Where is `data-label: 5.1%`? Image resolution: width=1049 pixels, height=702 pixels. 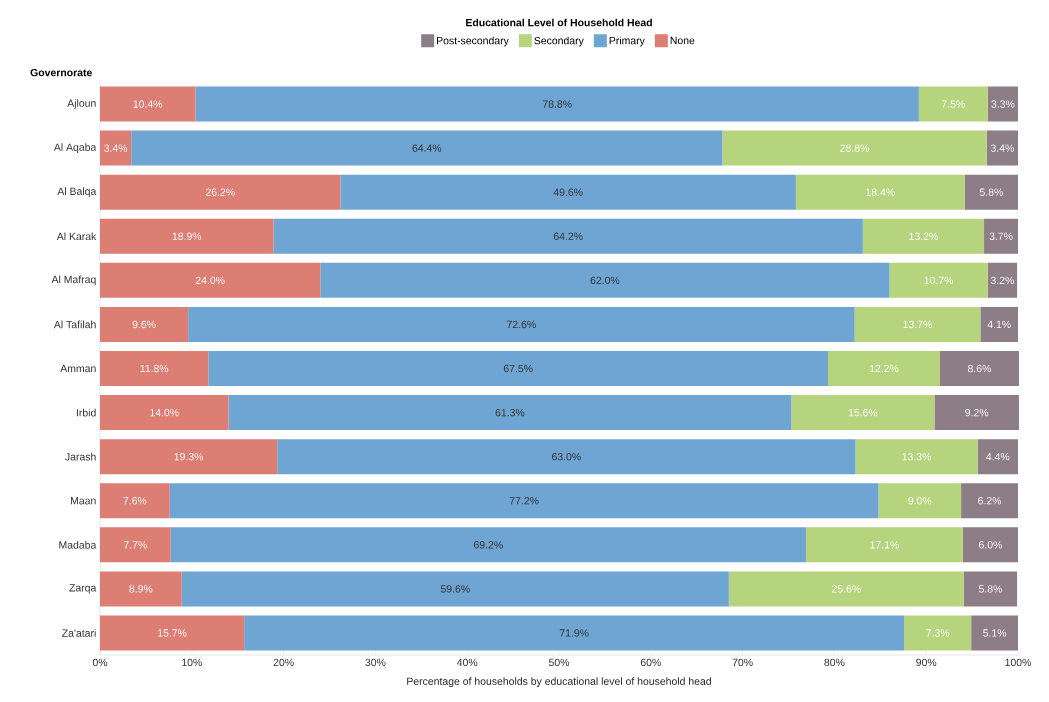 data-label: 5.1% is located at coordinates (995, 633).